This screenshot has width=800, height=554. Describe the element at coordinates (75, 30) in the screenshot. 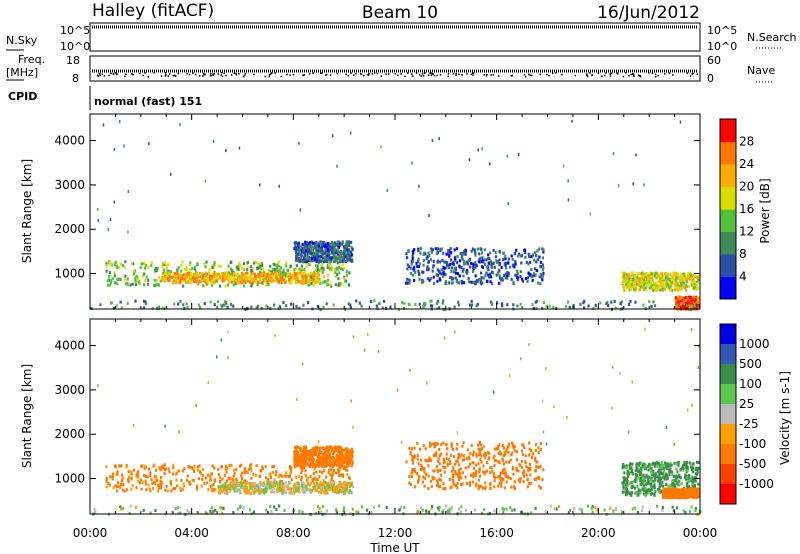

I see `noise-tick-left-top: 10^5` at that location.